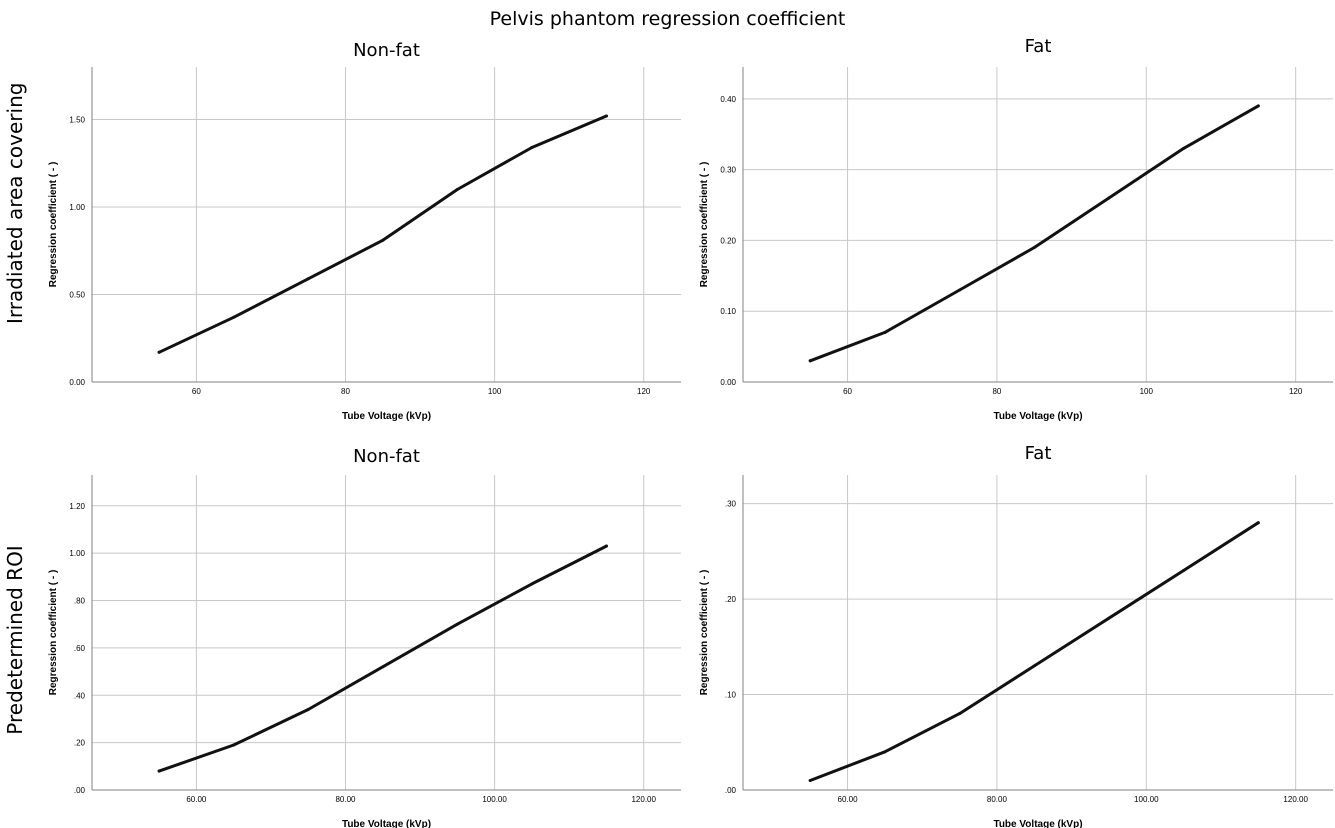  I want to click on y-tick-label: 0.10, so click(728, 311).